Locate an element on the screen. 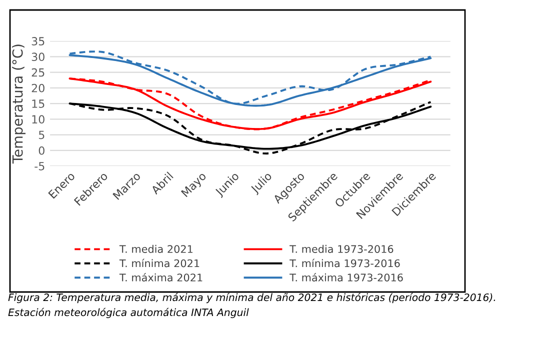  text: Figura 2: Temperatura media, máxima y mínima del año 2021 e históricas (período 1973-2016). is located at coordinates (252, 298).